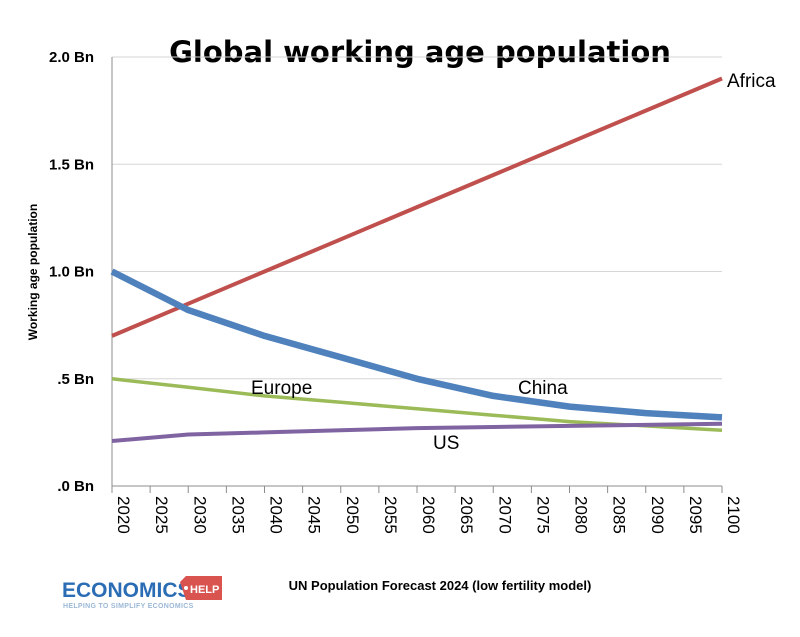 This screenshot has height=637, width=800. What do you see at coordinates (542, 515) in the screenshot?
I see `x-tick-label: 2075` at bounding box center [542, 515].